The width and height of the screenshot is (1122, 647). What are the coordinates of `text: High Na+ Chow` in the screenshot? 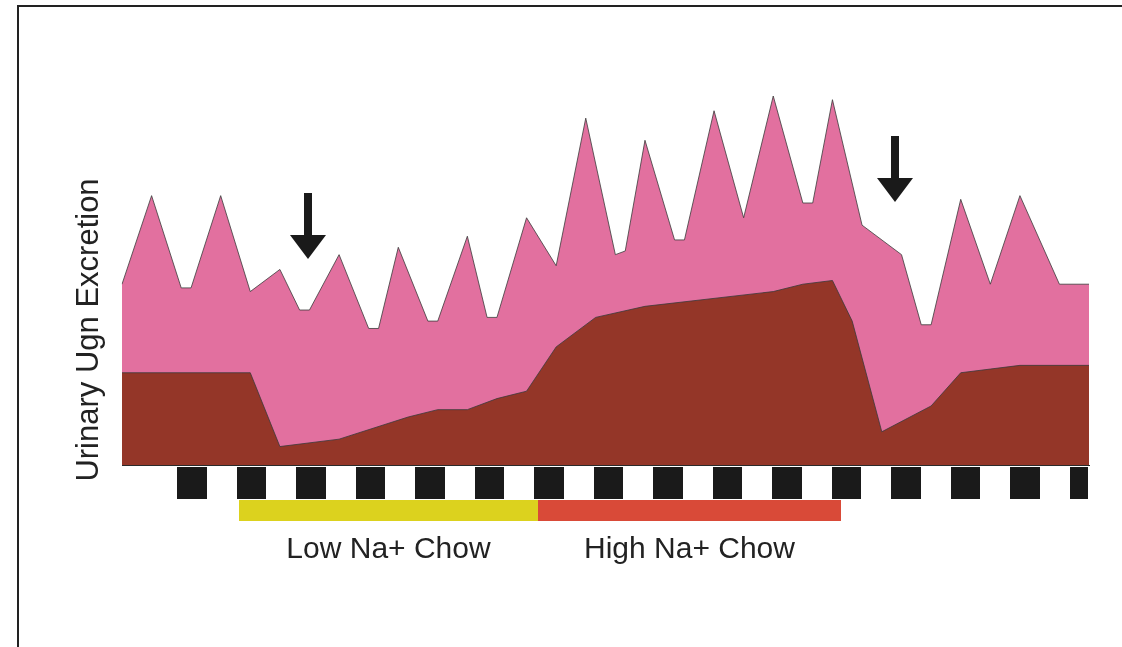 It's located at (689, 548).